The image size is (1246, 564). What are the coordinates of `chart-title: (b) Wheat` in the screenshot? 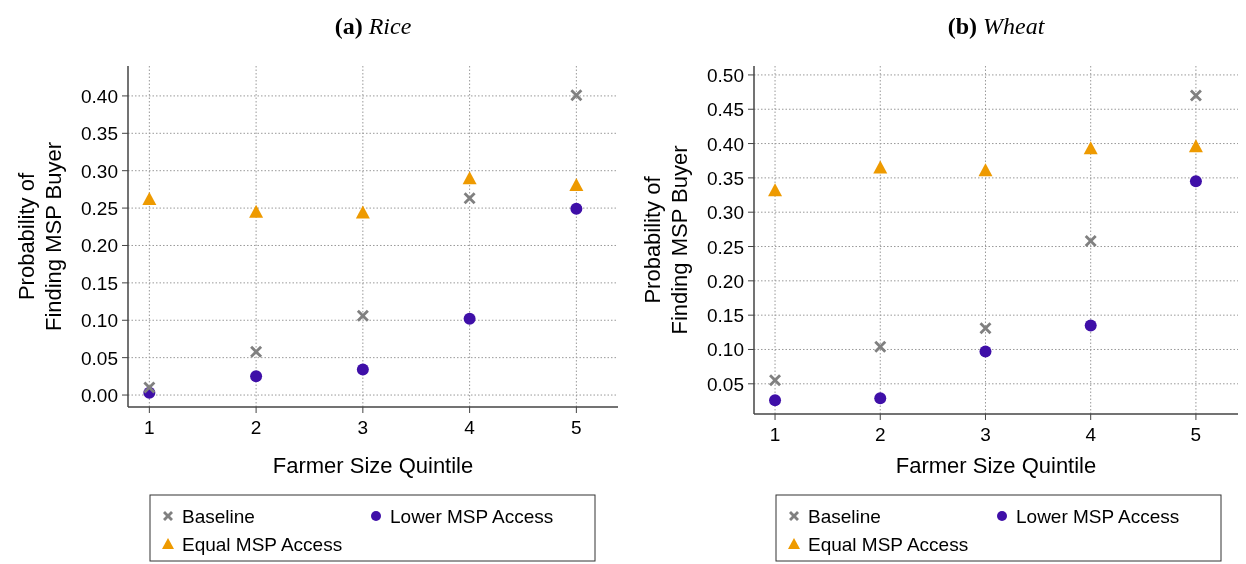 It's located at (996, 26).